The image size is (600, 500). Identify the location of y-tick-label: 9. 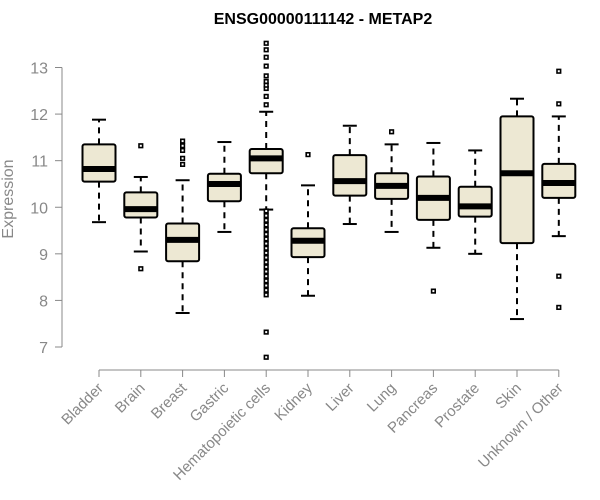
(43, 255).